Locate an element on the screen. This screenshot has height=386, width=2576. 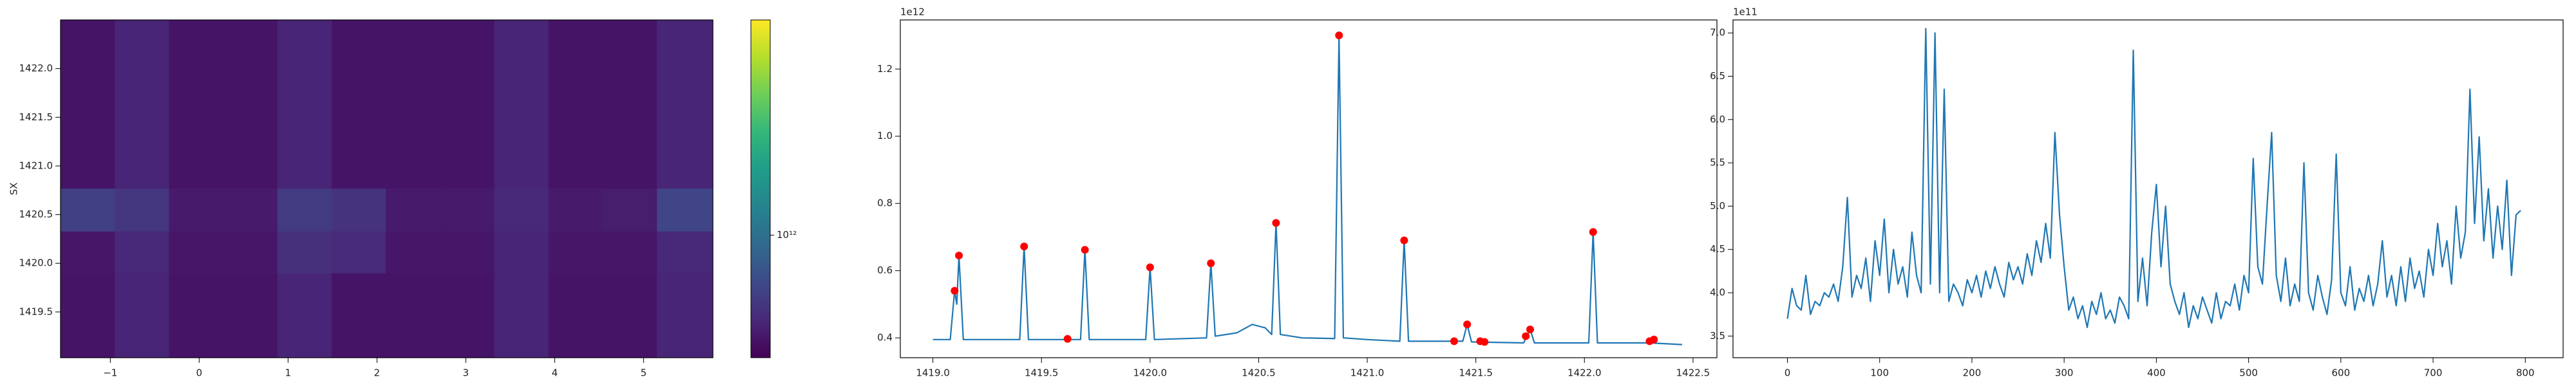
y-tick-label: 1.0 is located at coordinates (885, 136).